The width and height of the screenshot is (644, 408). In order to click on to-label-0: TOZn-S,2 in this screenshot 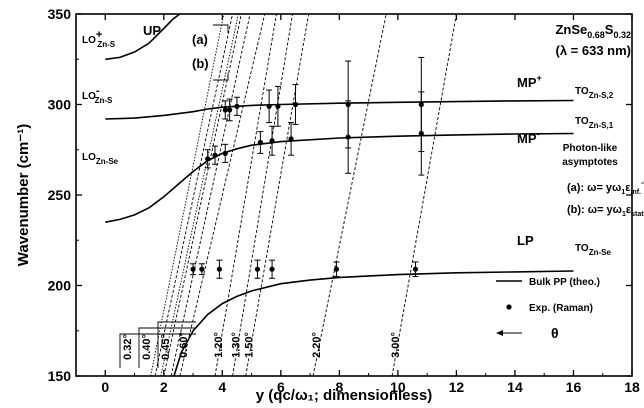, I will do `click(594, 93)`.